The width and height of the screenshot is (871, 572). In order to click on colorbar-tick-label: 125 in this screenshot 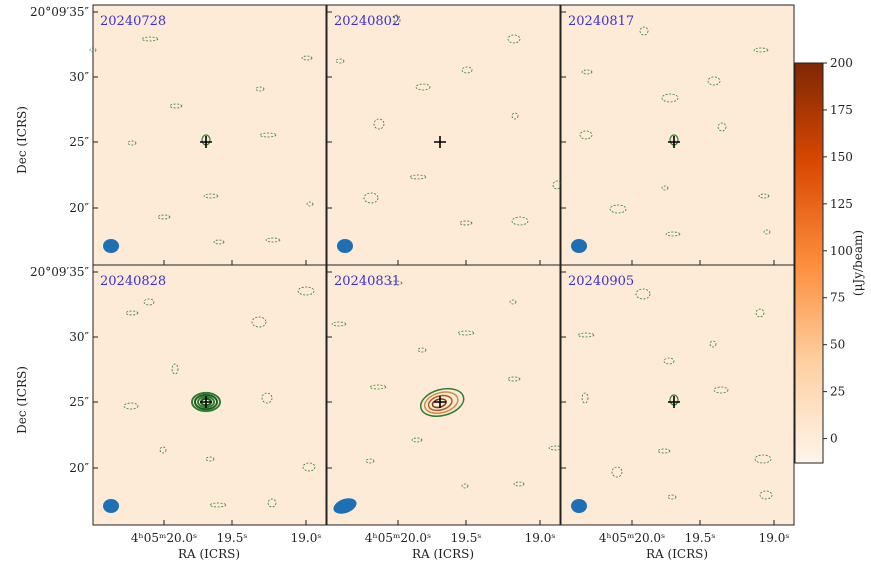, I will do `click(841, 204)`.